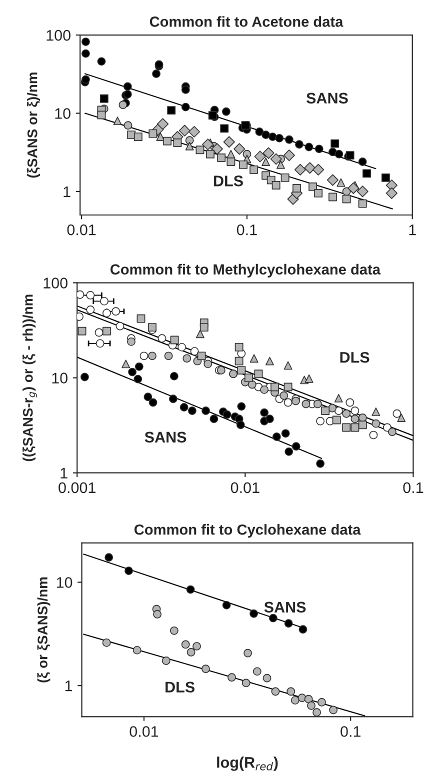 The image size is (426, 779). I want to click on x-tick-label: 1, so click(412, 230).